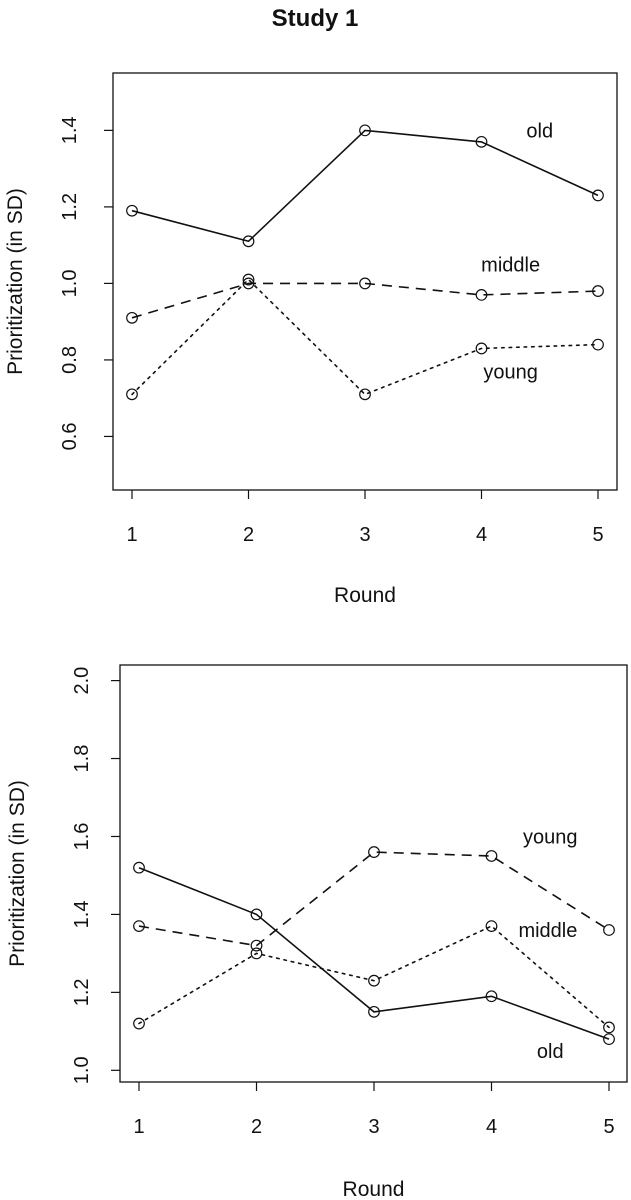 This screenshot has height=1200, width=631. I want to click on y-tick-label: 0.6, so click(70, 437).